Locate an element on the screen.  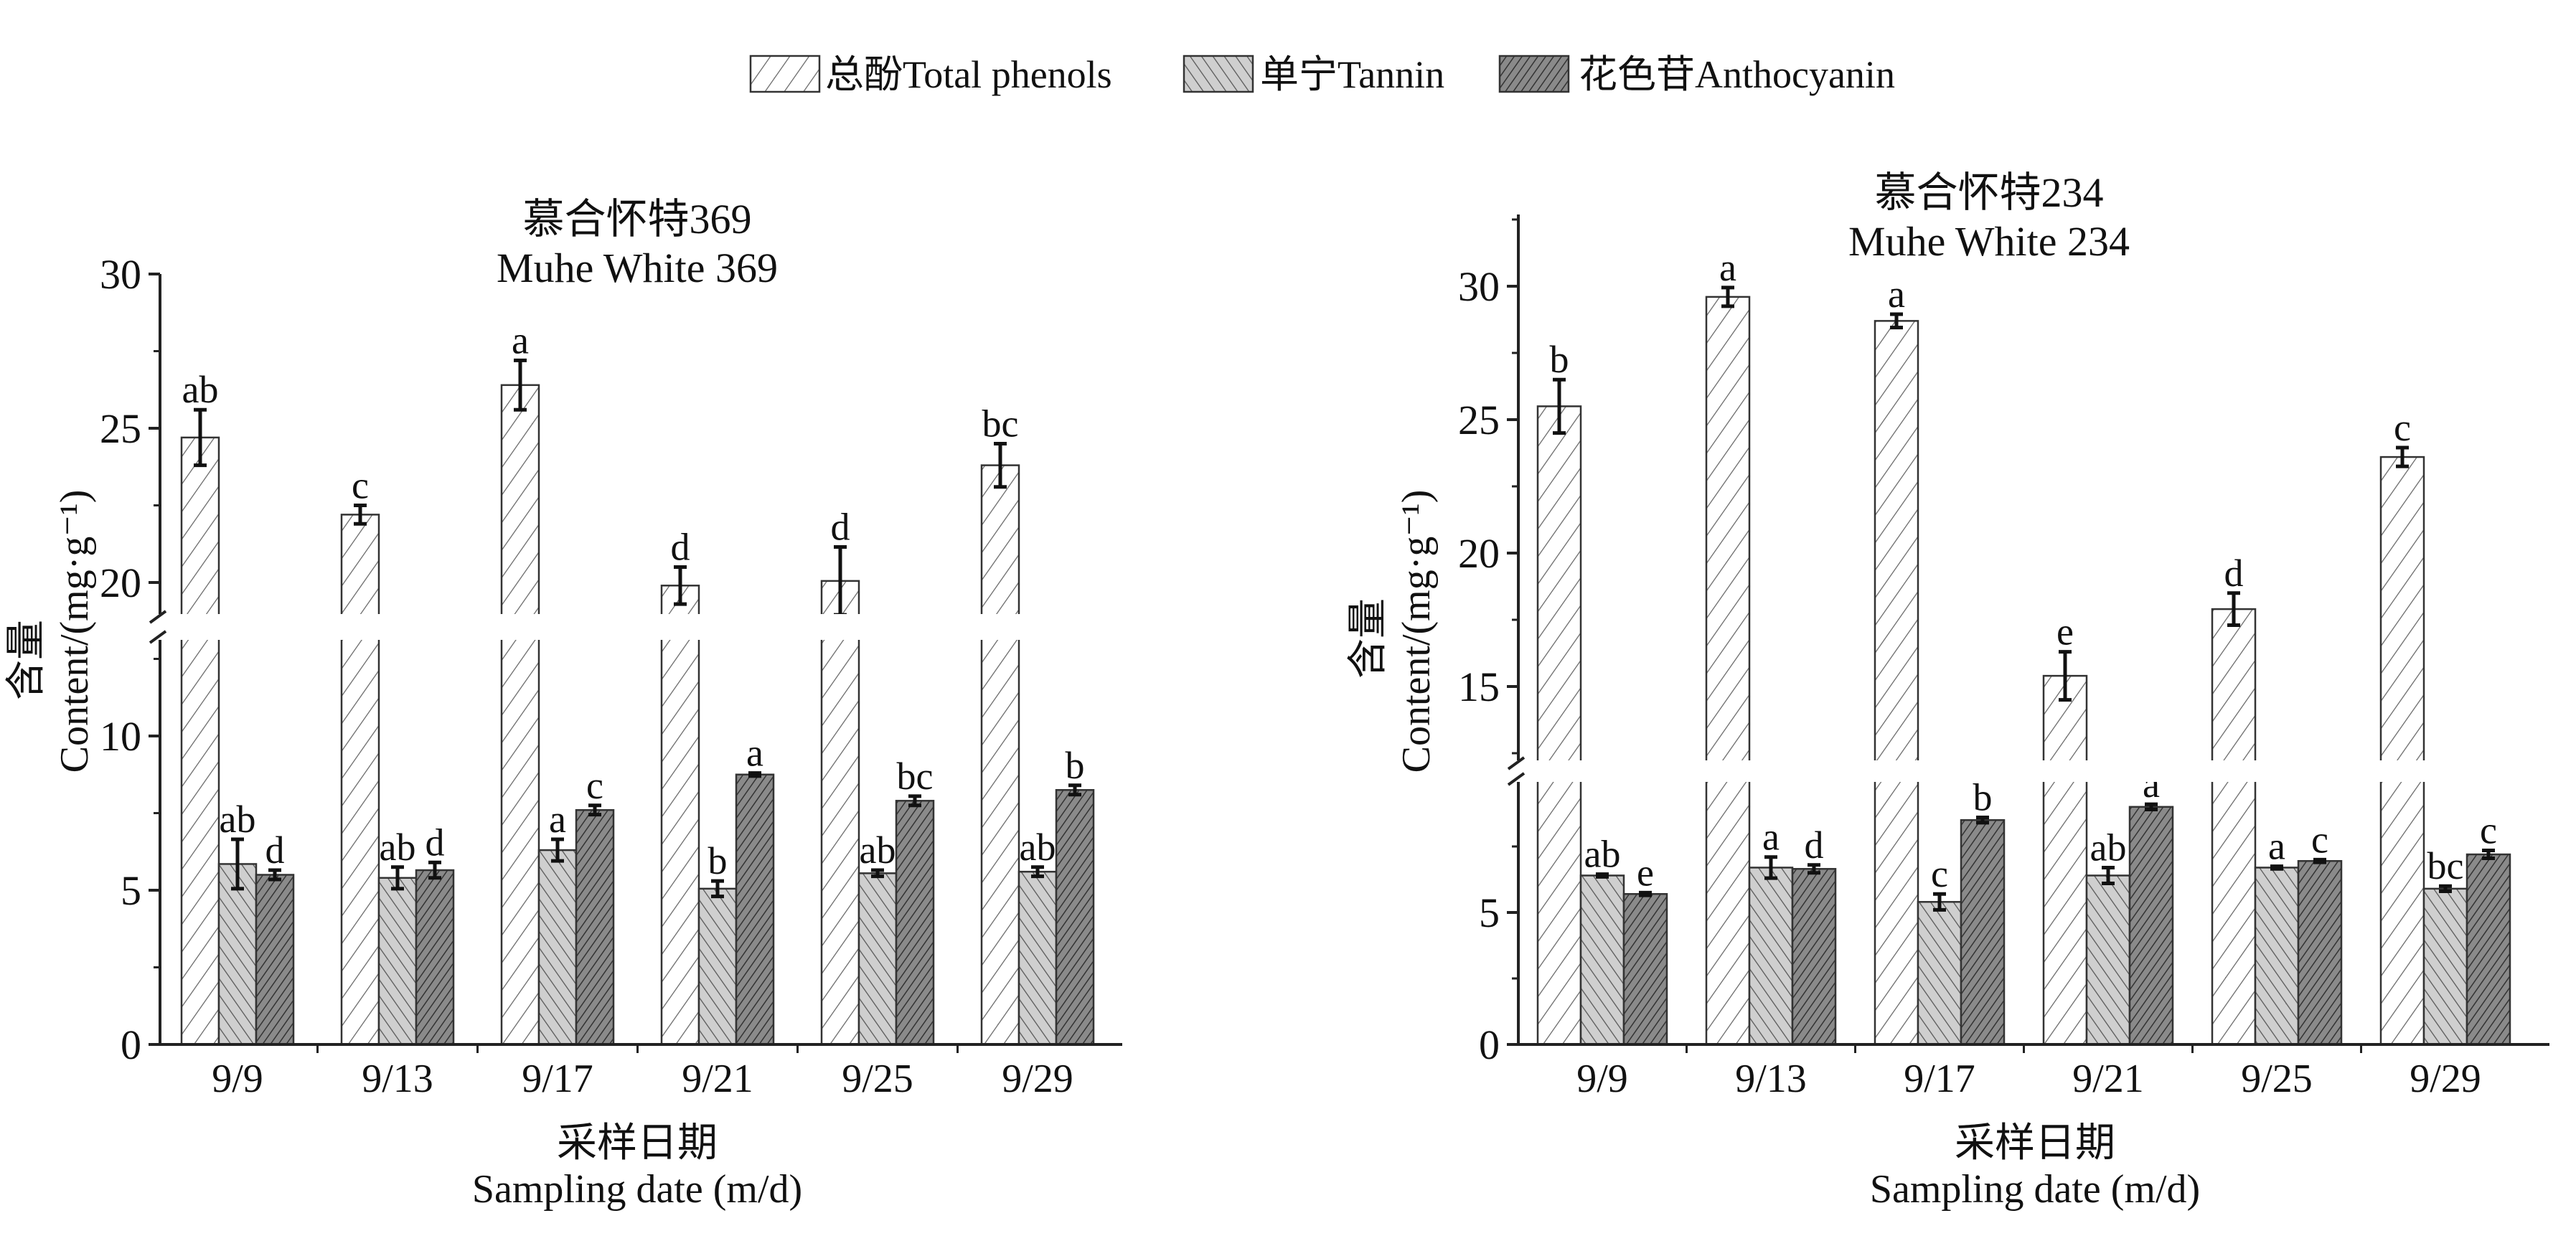
legend-label-total-phenols: 总酚Total phenols is located at coordinates (968, 74).